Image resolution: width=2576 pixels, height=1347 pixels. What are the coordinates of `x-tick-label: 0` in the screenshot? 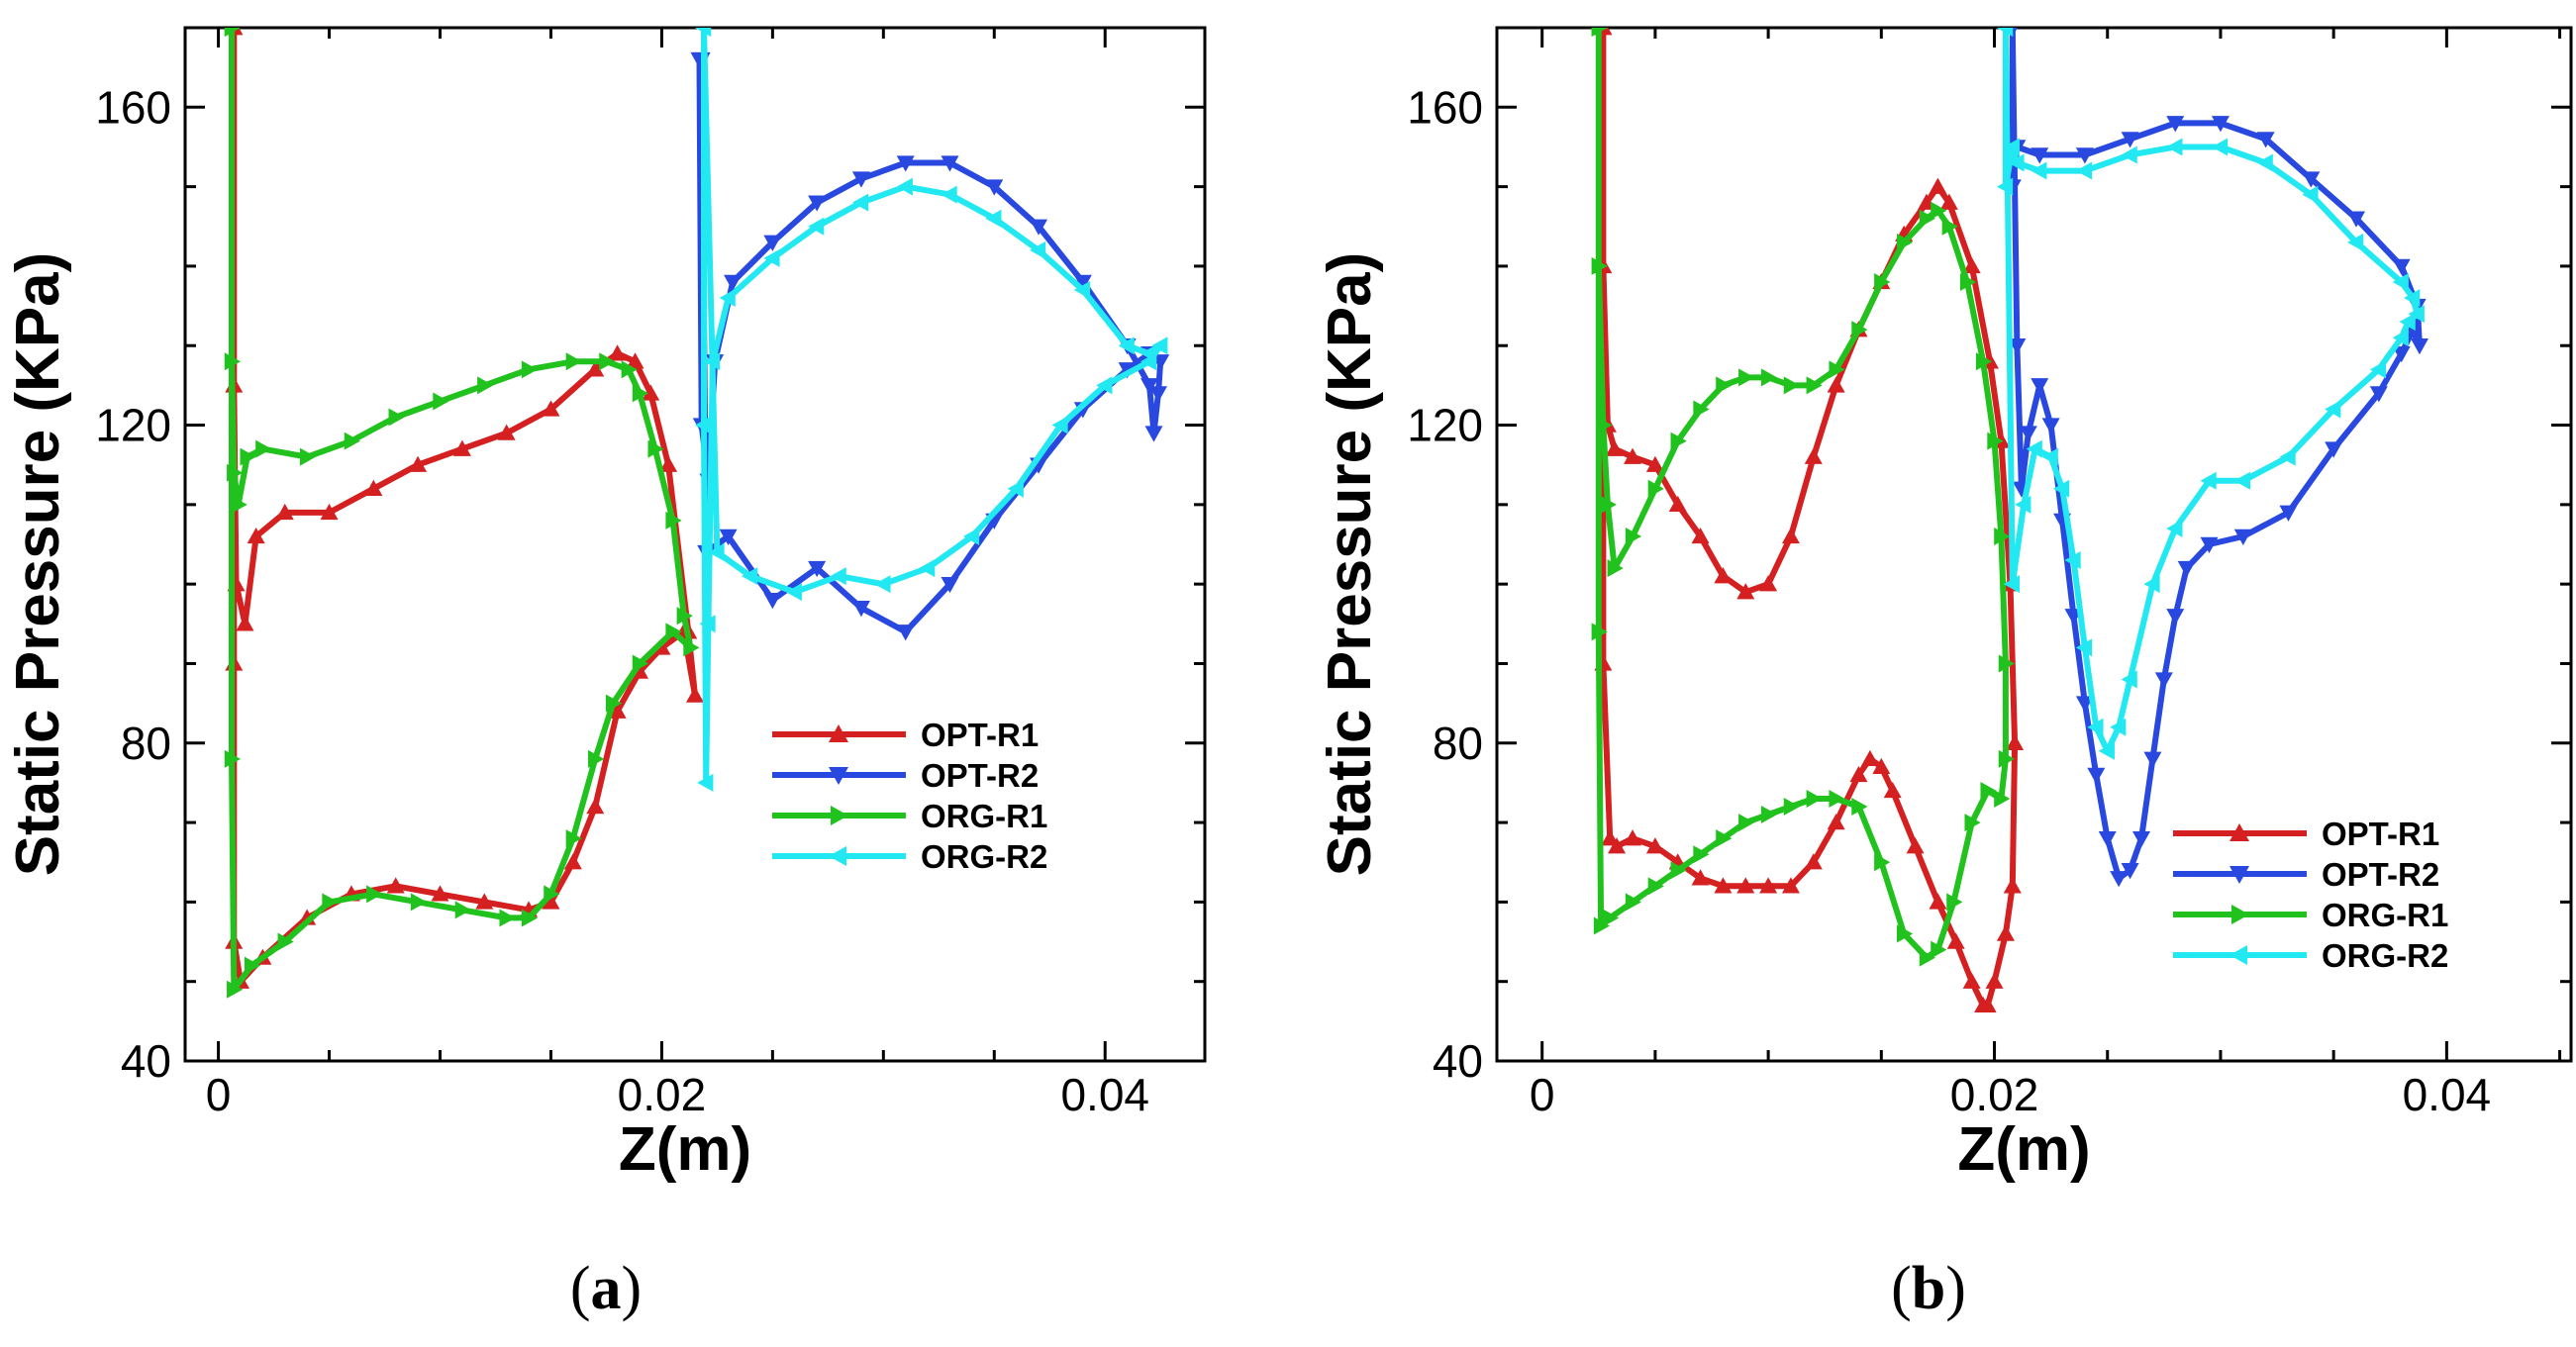 It's located at (219, 1094).